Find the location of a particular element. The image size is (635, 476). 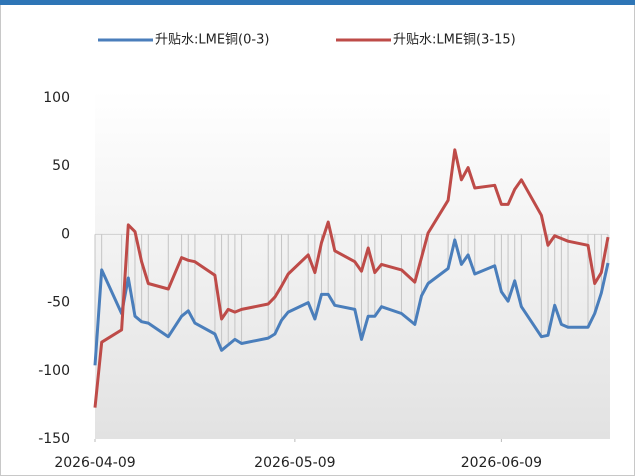

y-tick-label: -50 is located at coordinates (58, 303).